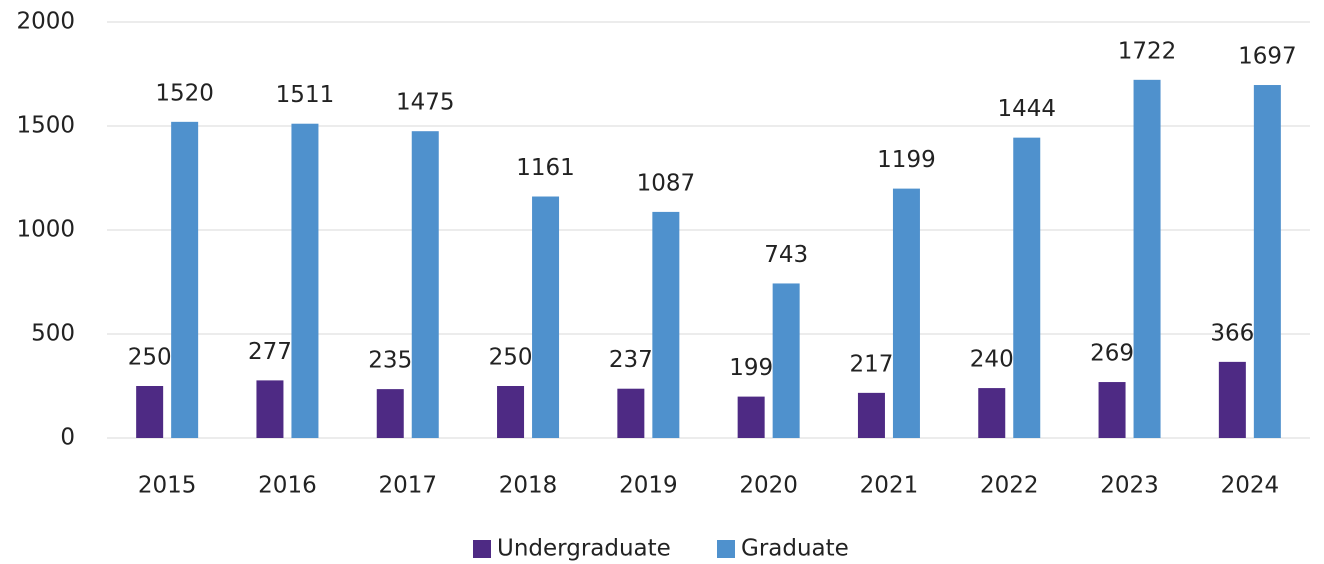  I want to click on data-label: 217, so click(871, 364).